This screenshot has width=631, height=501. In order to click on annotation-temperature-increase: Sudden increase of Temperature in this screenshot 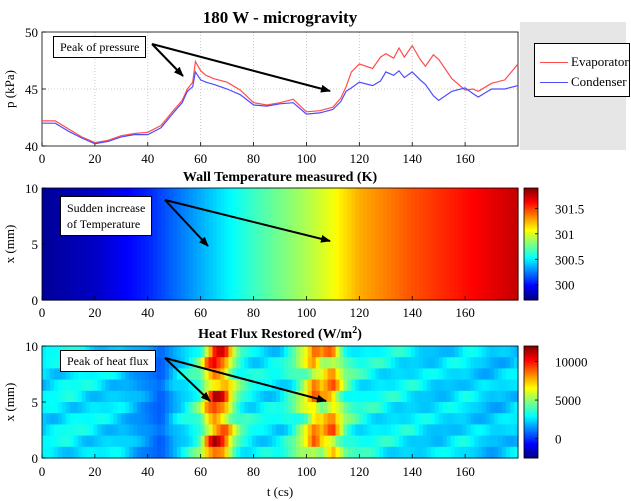, I will do `click(106, 216)`.